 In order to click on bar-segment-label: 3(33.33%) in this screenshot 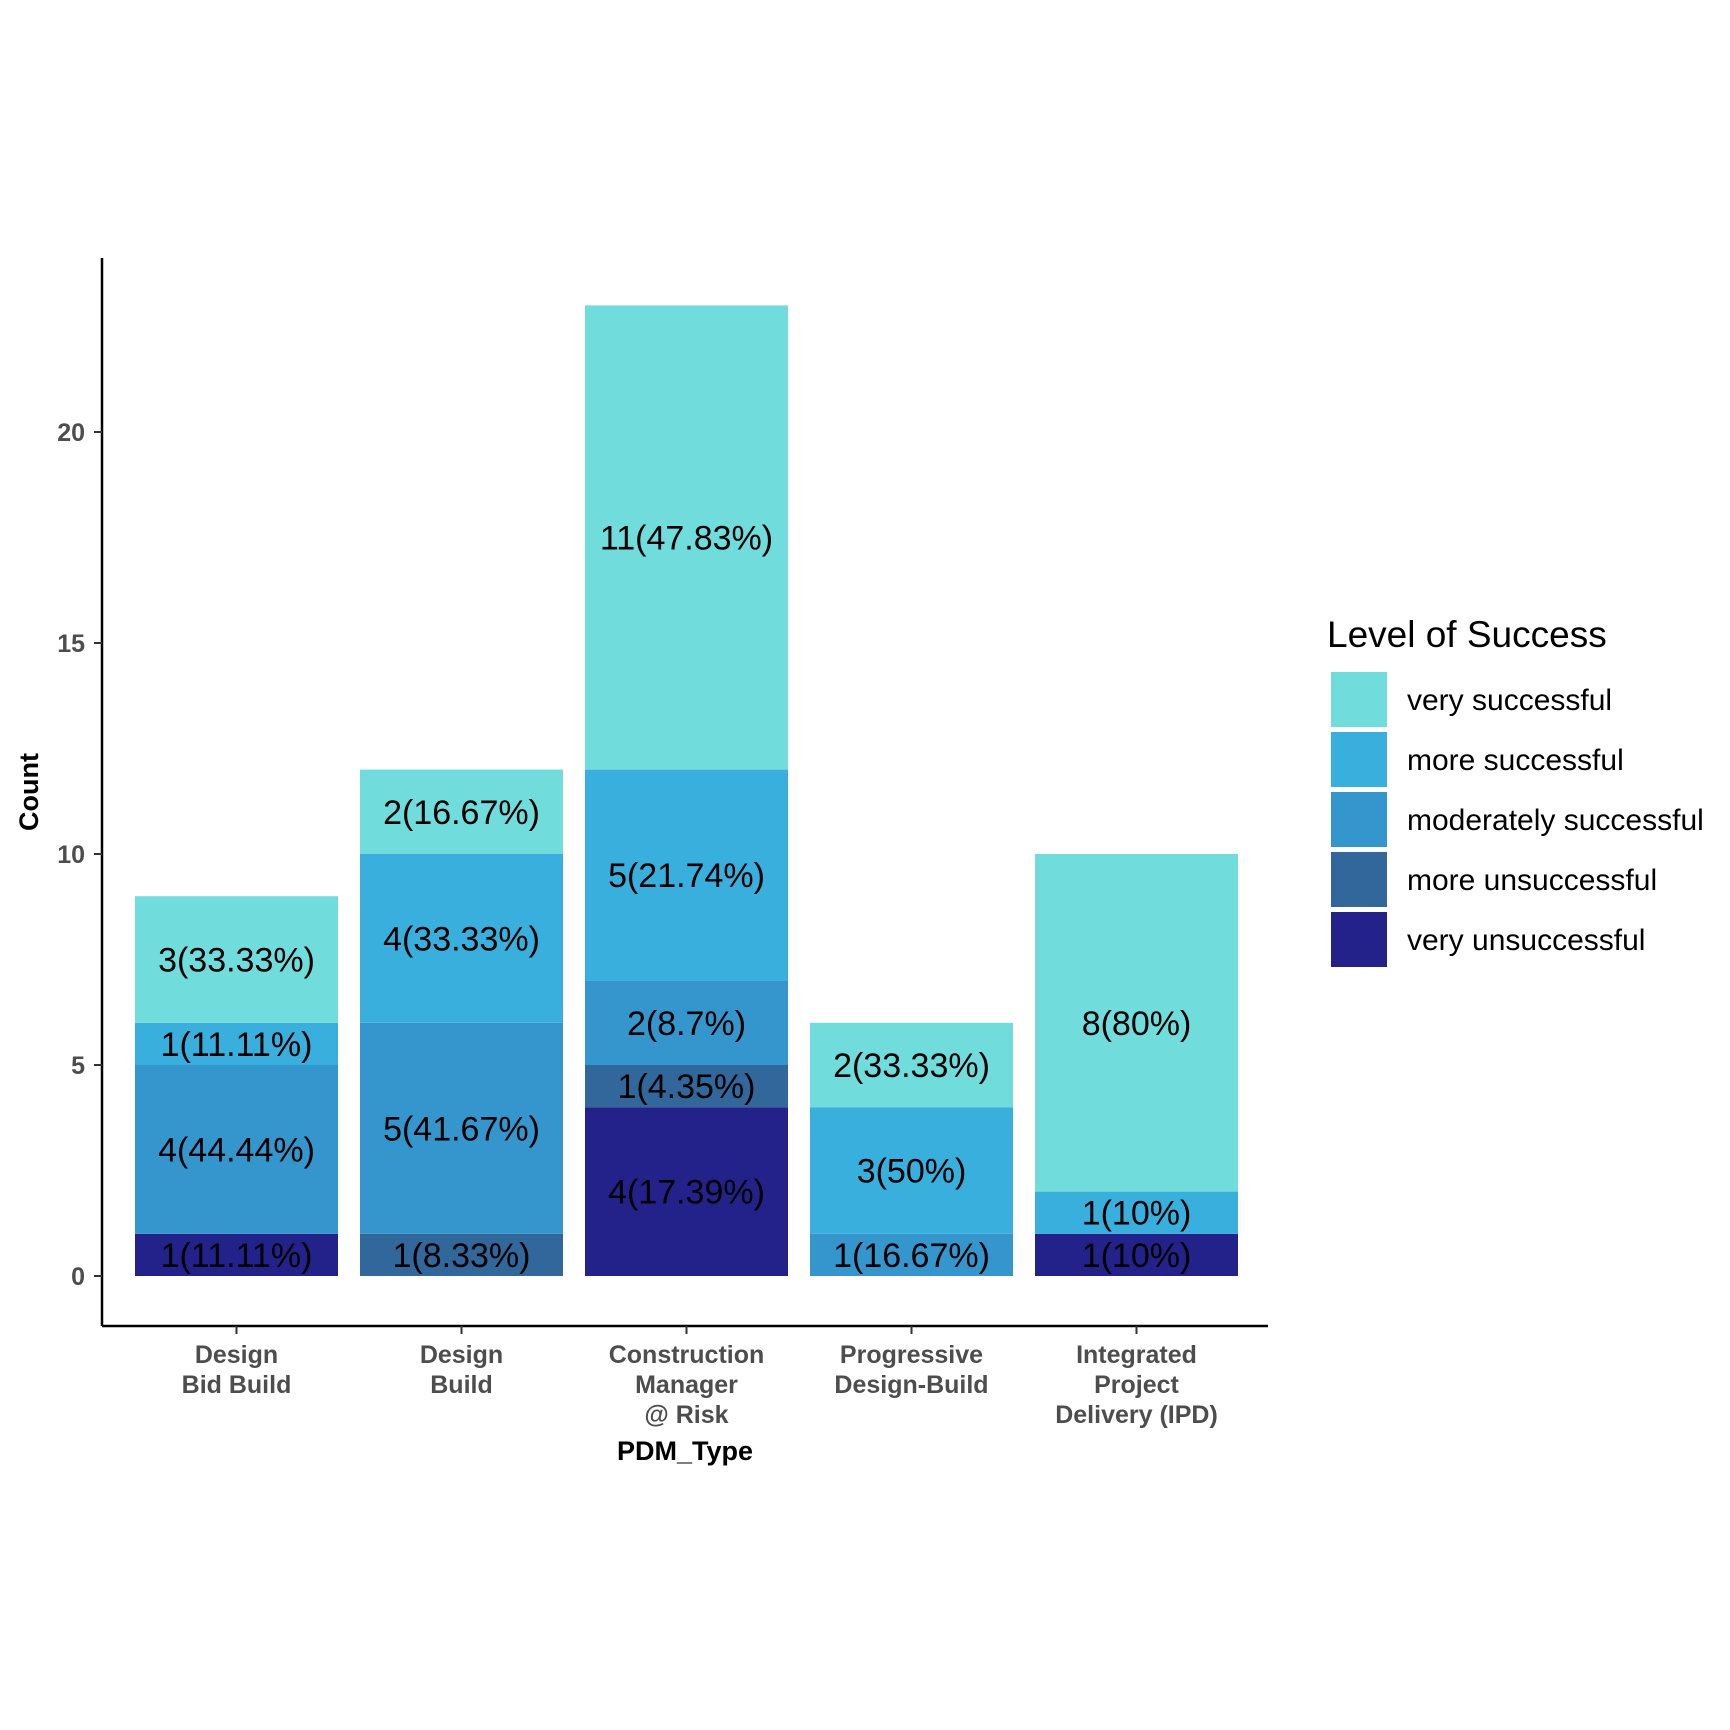, I will do `click(236, 961)`.